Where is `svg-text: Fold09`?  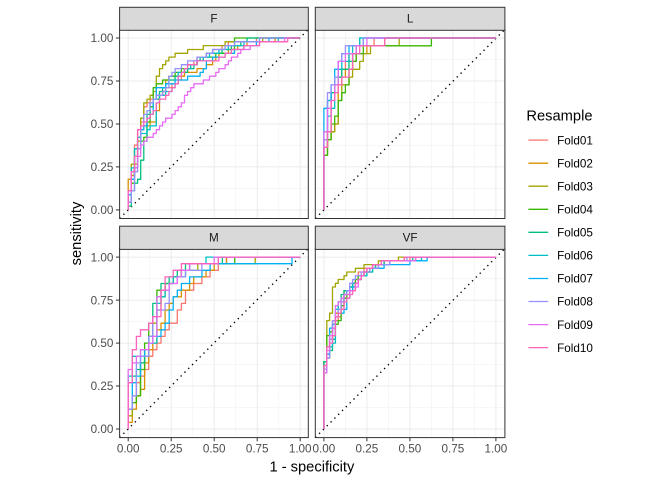 svg-text: Fold09 is located at coordinates (575, 325).